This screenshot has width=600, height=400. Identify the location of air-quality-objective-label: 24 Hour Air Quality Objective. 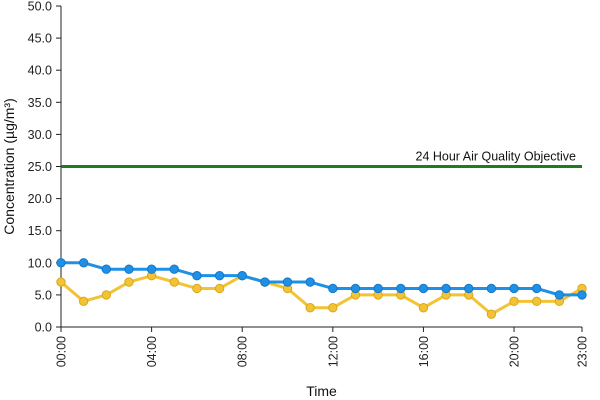
(496, 157).